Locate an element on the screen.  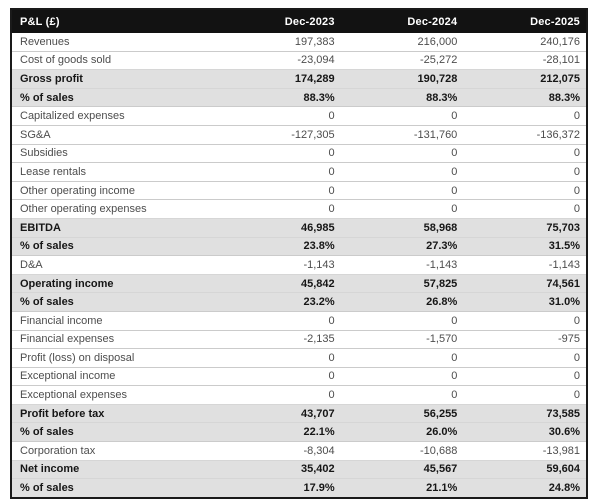
table-row: Revenues 197,383 216,000 240,176 is located at coordinates (299, 42).